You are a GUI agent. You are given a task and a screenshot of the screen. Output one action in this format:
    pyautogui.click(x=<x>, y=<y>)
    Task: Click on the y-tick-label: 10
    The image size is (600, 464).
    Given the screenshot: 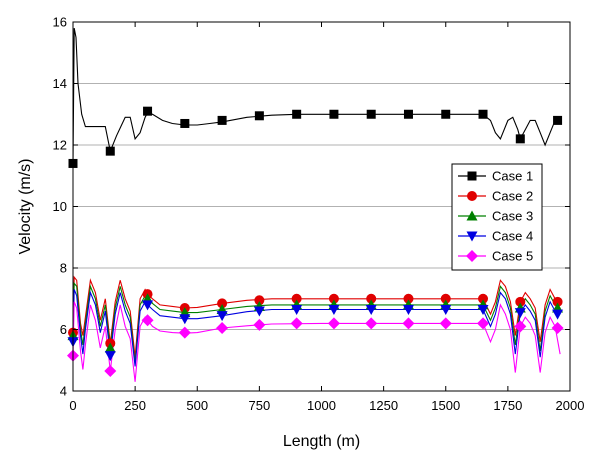 What is the action you would take?
    pyautogui.click(x=60, y=206)
    